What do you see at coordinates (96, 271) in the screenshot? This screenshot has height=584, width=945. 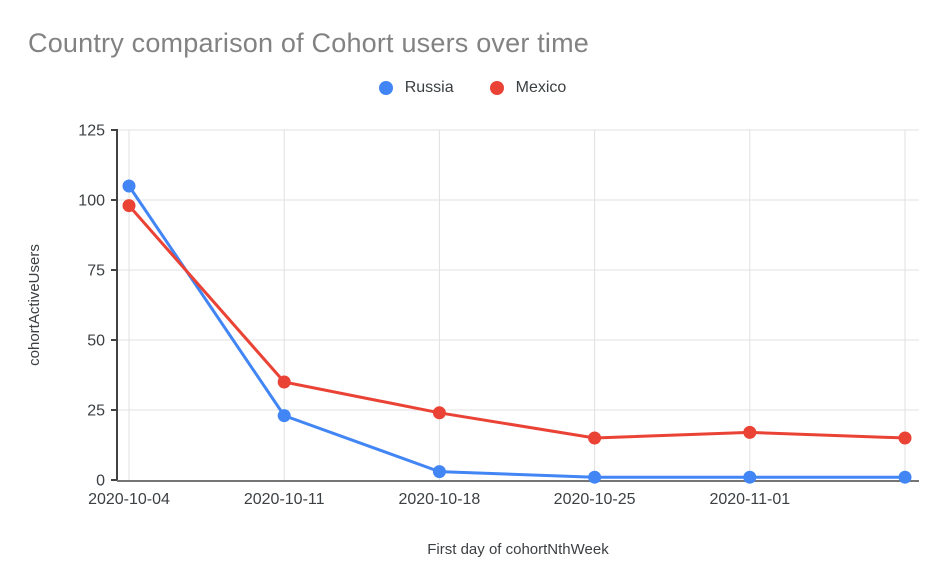 I see `y-tick-label: 75` at bounding box center [96, 271].